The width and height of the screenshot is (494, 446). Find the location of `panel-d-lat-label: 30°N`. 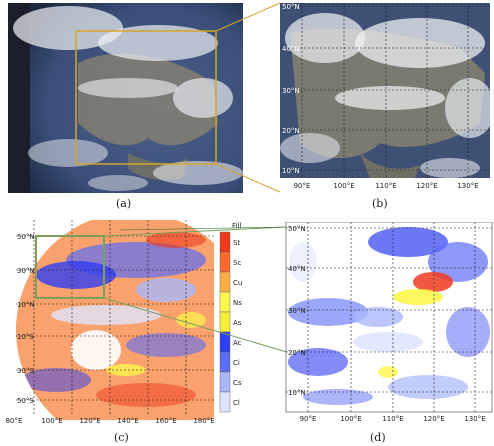

panel-d-lat-label: 30°N is located at coordinates (297, 311).